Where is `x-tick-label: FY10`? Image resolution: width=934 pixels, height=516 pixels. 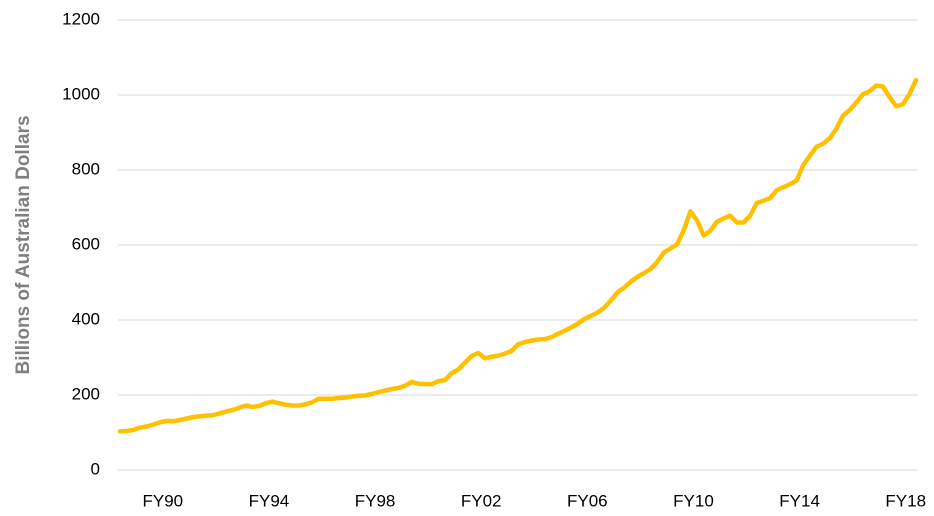
x-tick-label: FY10 is located at coordinates (693, 500).